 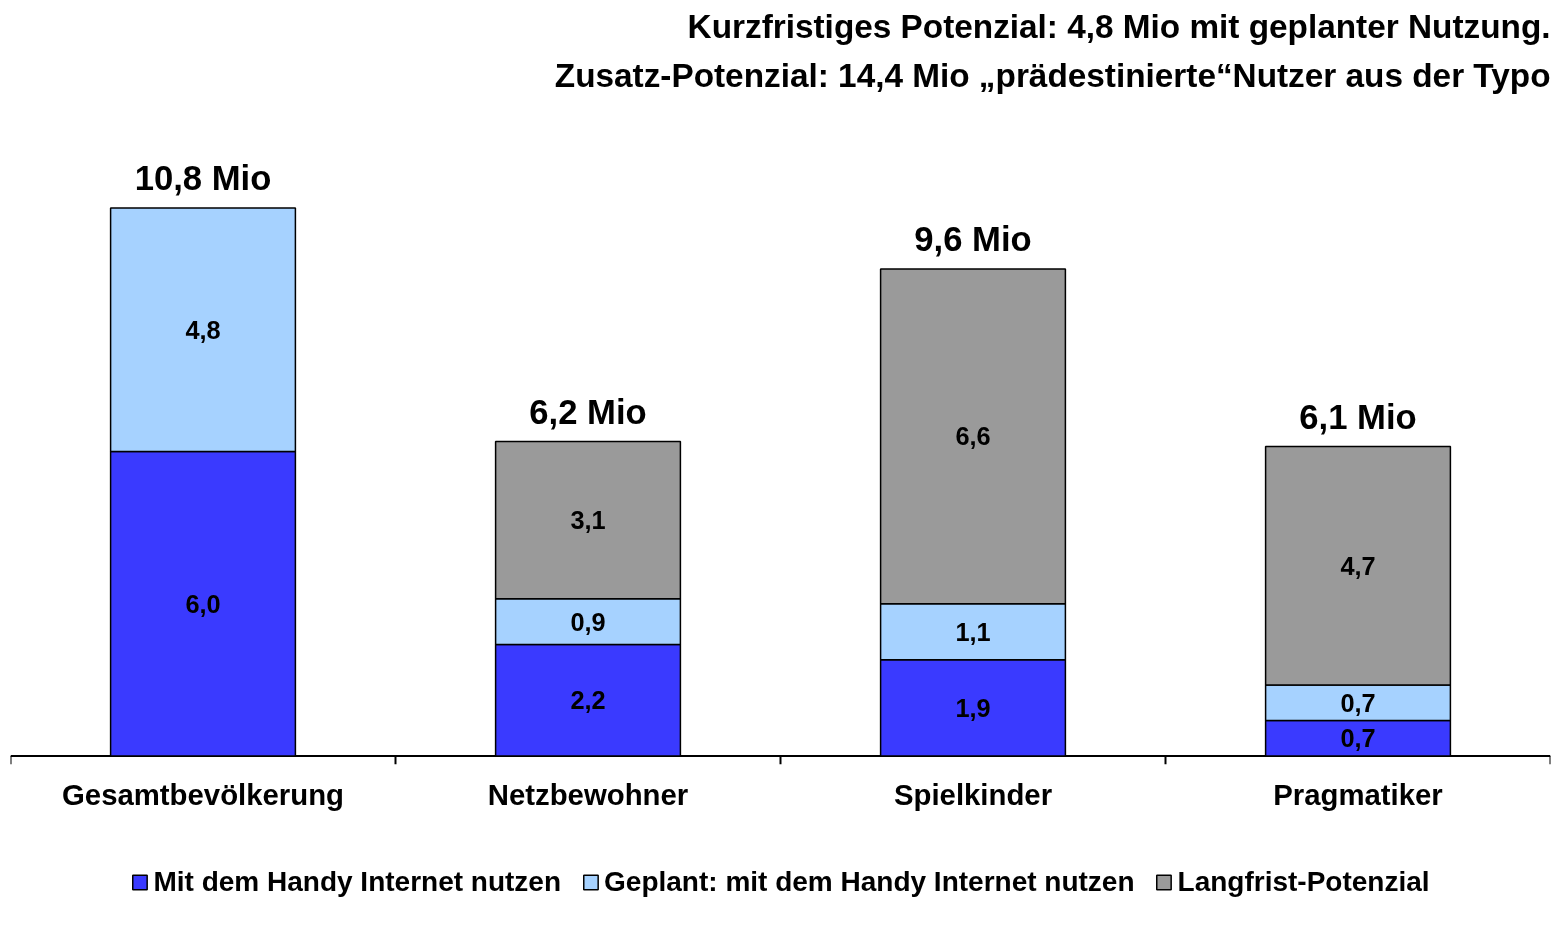 What do you see at coordinates (973, 239) in the screenshot?
I see `total-label: 9,6 Mio` at bounding box center [973, 239].